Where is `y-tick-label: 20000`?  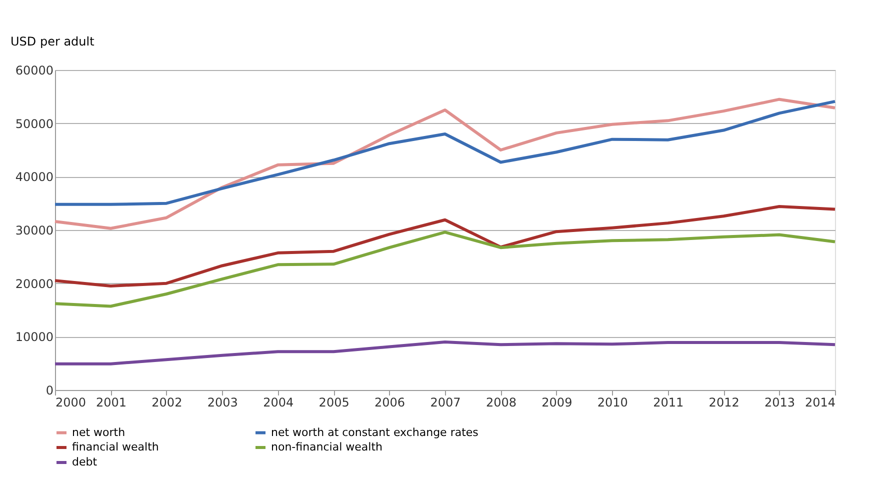
y-tick-label: 20000 is located at coordinates (34, 283).